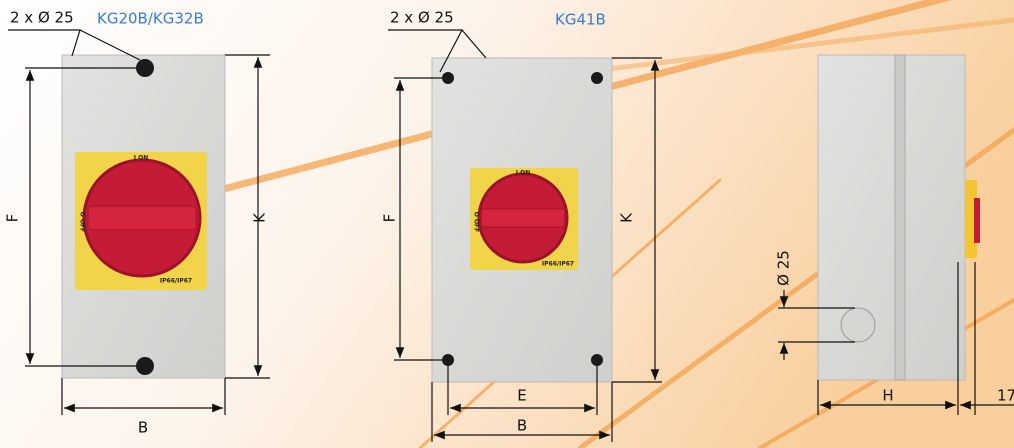 The width and height of the screenshot is (1014, 448). I want to click on extension-lines, so click(877, 338).